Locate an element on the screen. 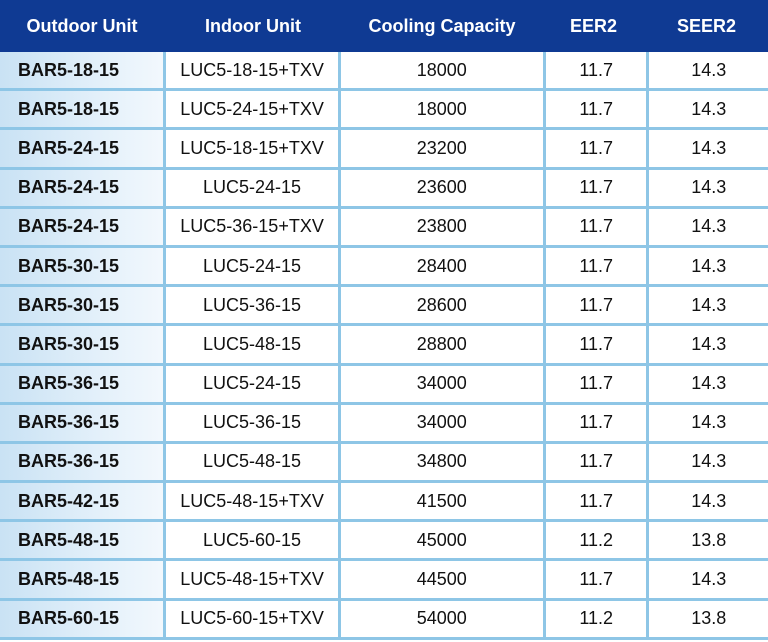 The image size is (768, 642). table-row: BAR5-60-15 LUC5-60-15+TXV 54000 11.2 13.8 is located at coordinates (384, 620).